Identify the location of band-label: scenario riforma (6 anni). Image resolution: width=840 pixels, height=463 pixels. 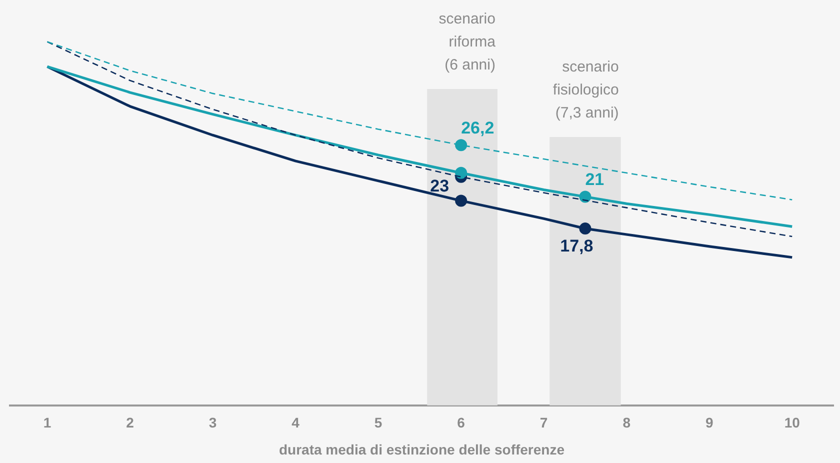
(467, 42).